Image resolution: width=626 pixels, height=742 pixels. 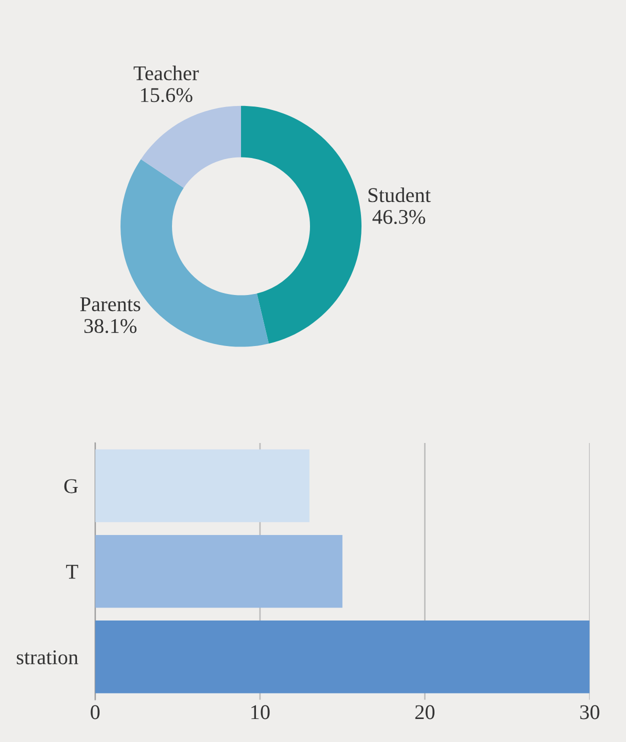 I want to click on data-label: 38.1%, so click(x=110, y=326).